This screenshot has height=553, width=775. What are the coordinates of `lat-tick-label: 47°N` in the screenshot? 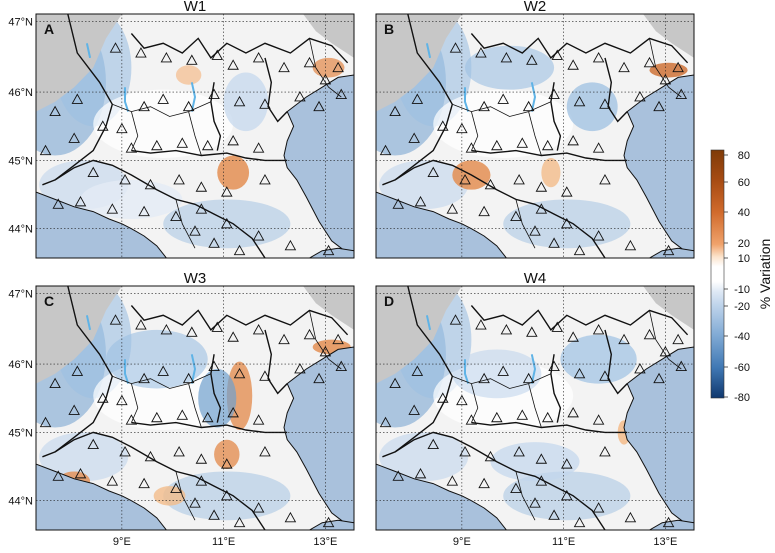 It's located at (20, 294).